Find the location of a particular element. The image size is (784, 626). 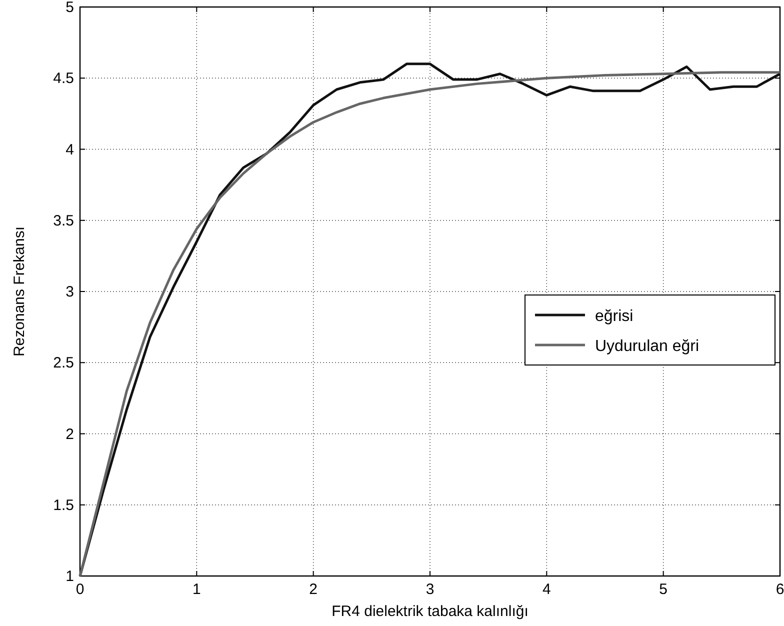

y-tick-label: 4.5 is located at coordinates (63, 79).